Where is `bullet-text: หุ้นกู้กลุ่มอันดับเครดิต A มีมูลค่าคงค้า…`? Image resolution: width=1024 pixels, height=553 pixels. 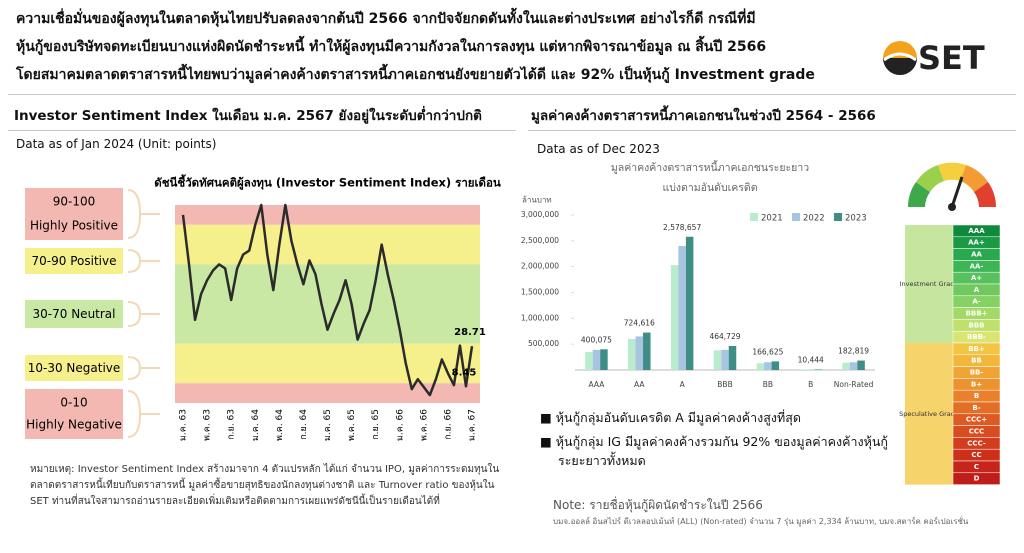 bullet-text: หุ้นกู้กลุ่มอันดับเครดิต A มีมูลค่าคงค้า… is located at coordinates (678, 417).